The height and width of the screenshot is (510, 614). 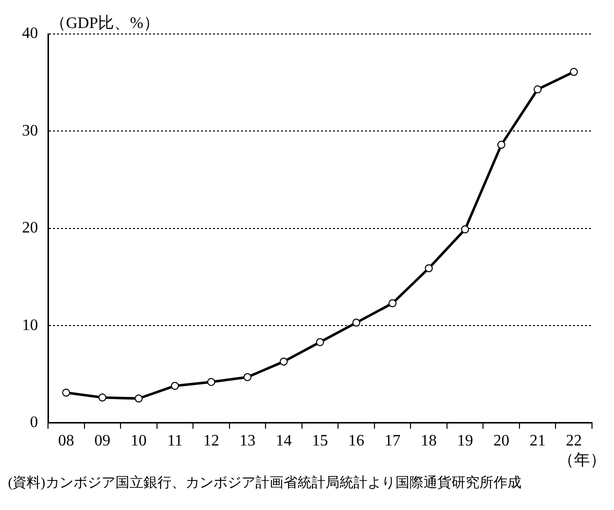 I want to click on y-tick-label: 0, so click(x=34, y=423).